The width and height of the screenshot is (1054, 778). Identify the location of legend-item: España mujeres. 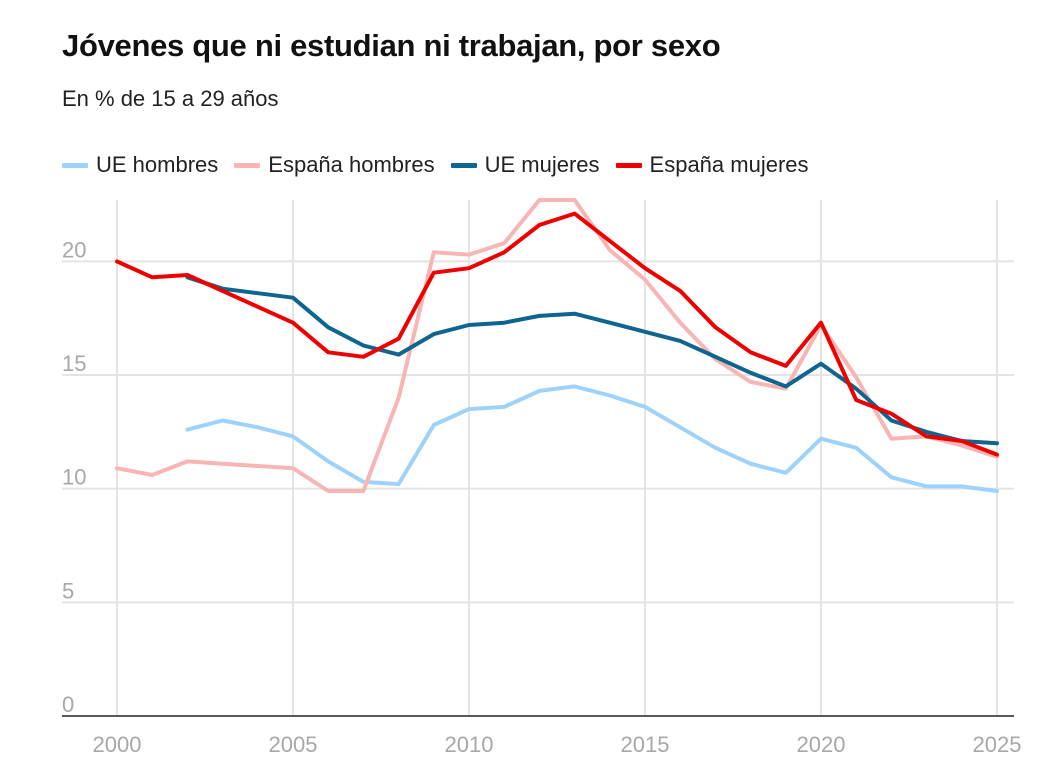
(712, 165).